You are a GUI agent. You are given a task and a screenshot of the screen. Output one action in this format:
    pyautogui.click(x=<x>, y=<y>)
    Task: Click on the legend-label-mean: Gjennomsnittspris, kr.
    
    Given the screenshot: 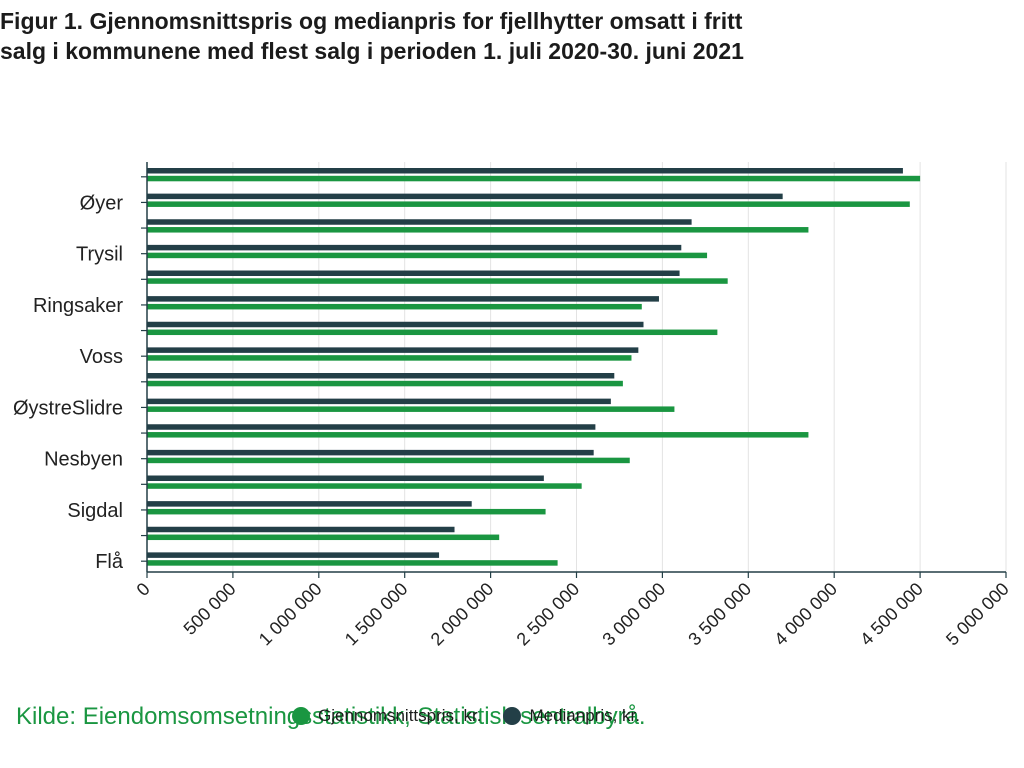 What is the action you would take?
    pyautogui.click(x=400, y=715)
    